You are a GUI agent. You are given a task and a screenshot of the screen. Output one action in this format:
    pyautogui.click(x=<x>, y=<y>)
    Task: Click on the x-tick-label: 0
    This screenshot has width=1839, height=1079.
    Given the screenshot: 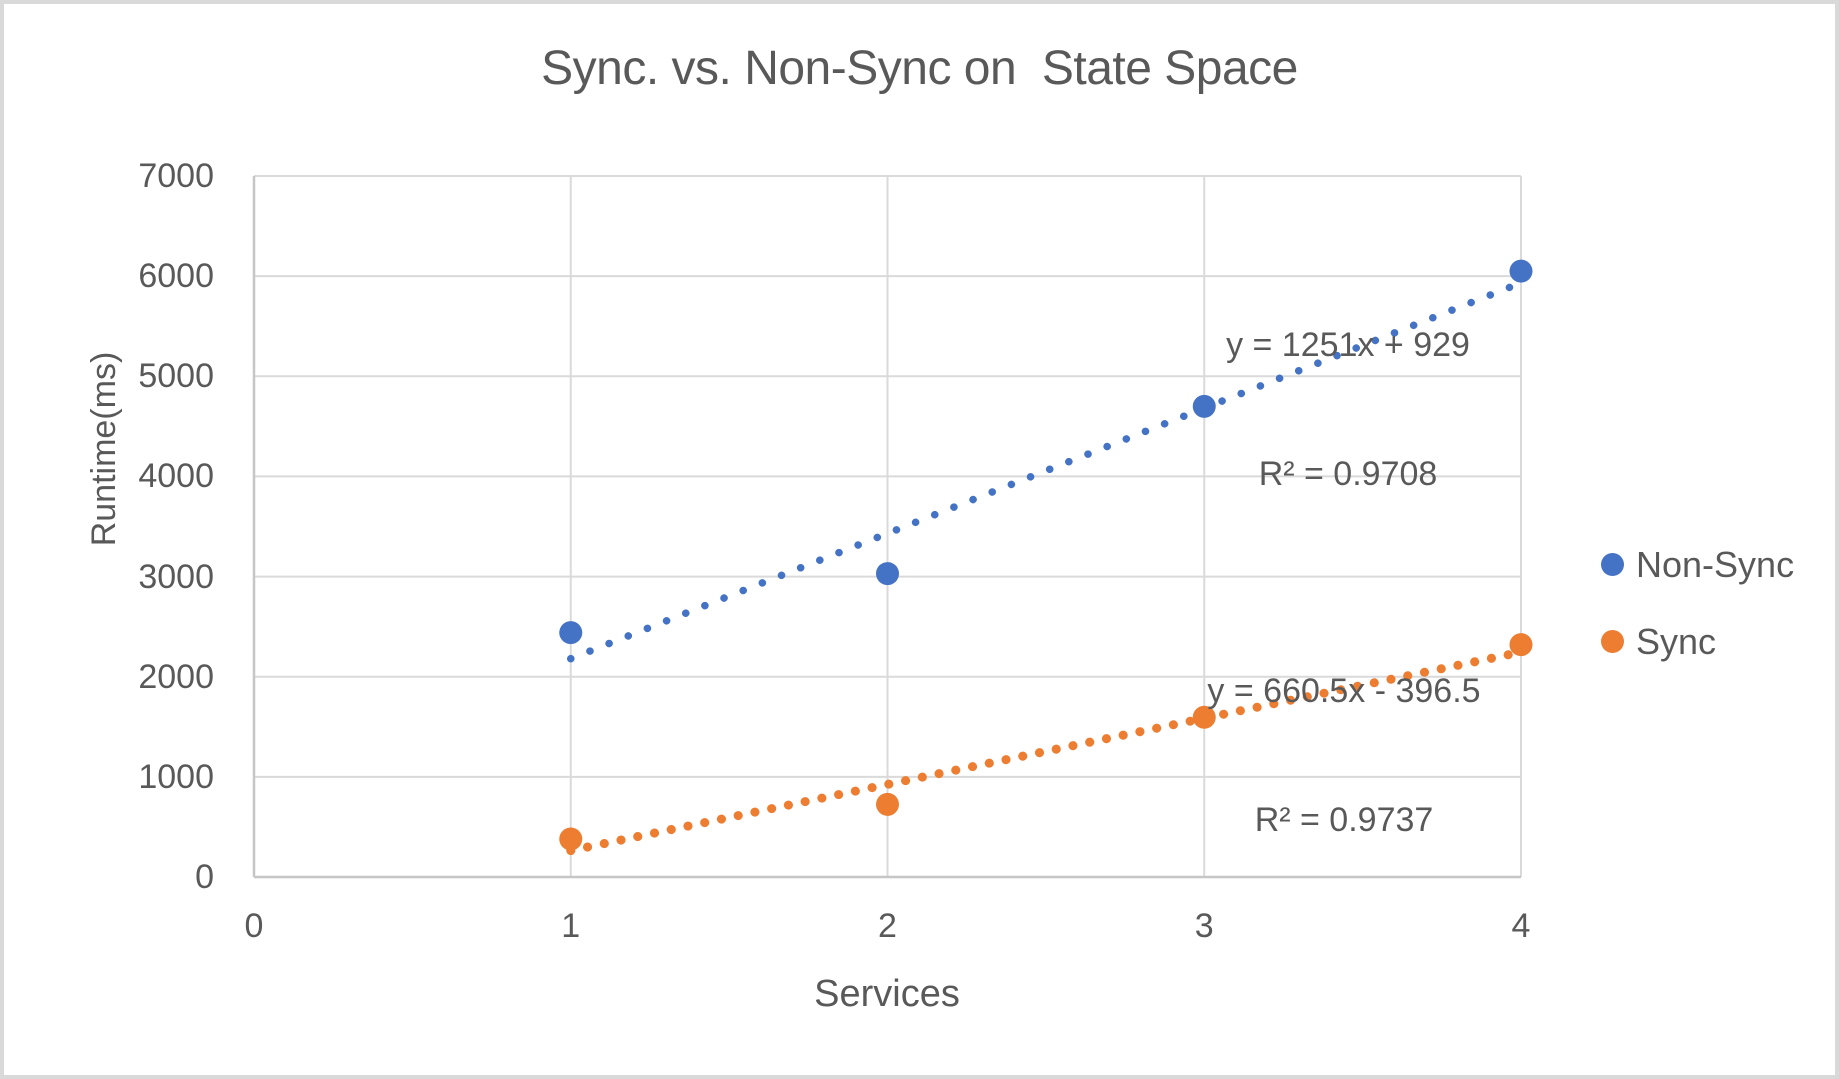 What is the action you would take?
    pyautogui.click(x=254, y=926)
    